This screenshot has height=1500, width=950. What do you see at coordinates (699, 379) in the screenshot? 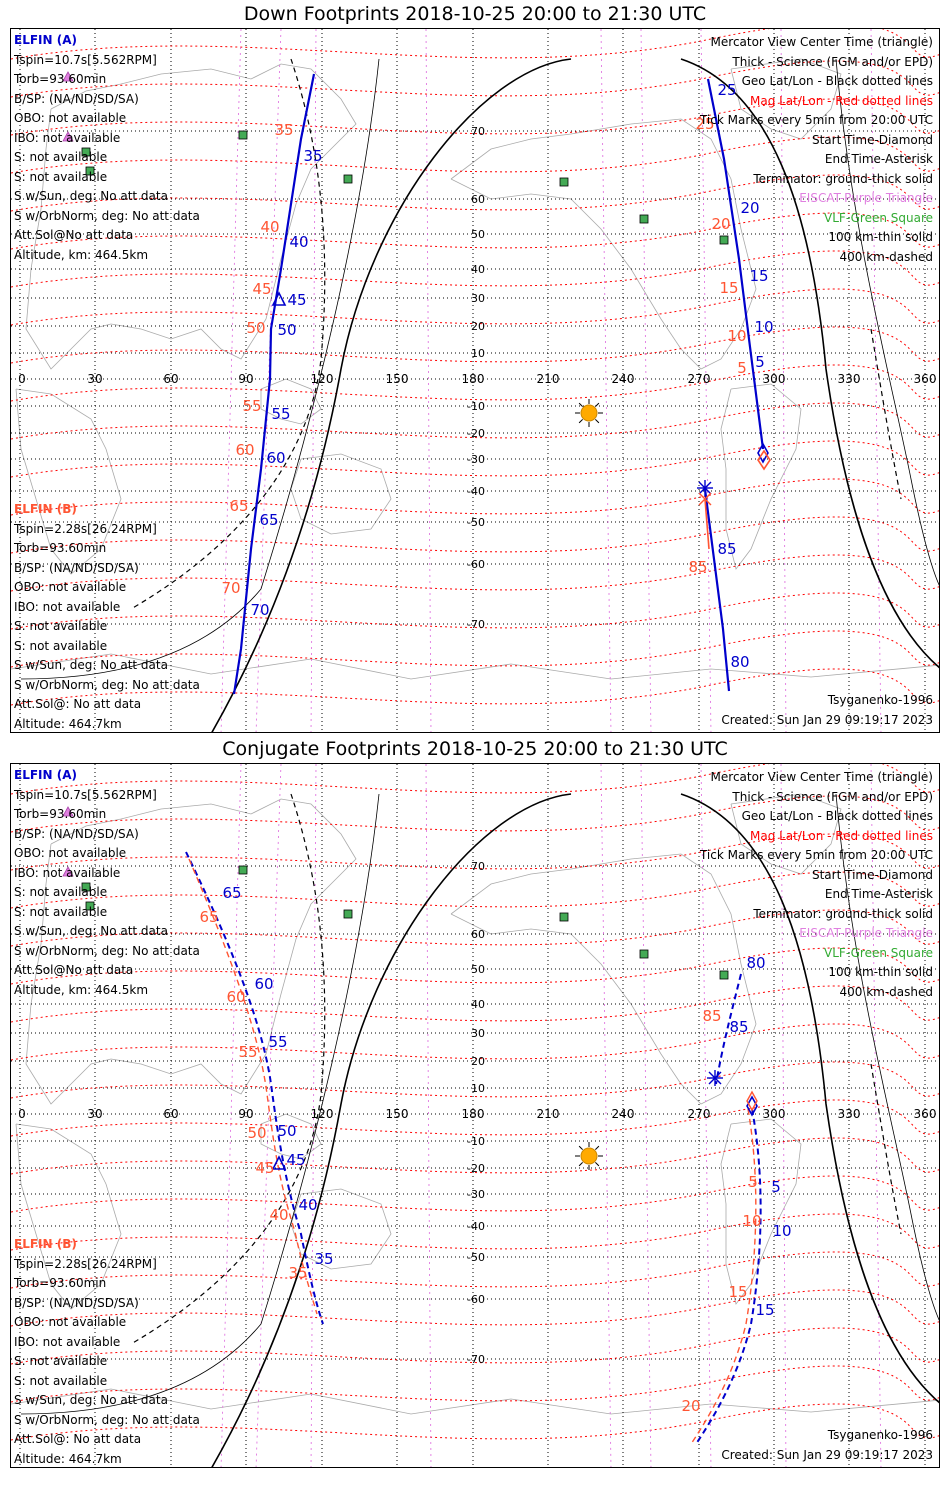
I see `lon-tick-label: 270` at bounding box center [699, 379].